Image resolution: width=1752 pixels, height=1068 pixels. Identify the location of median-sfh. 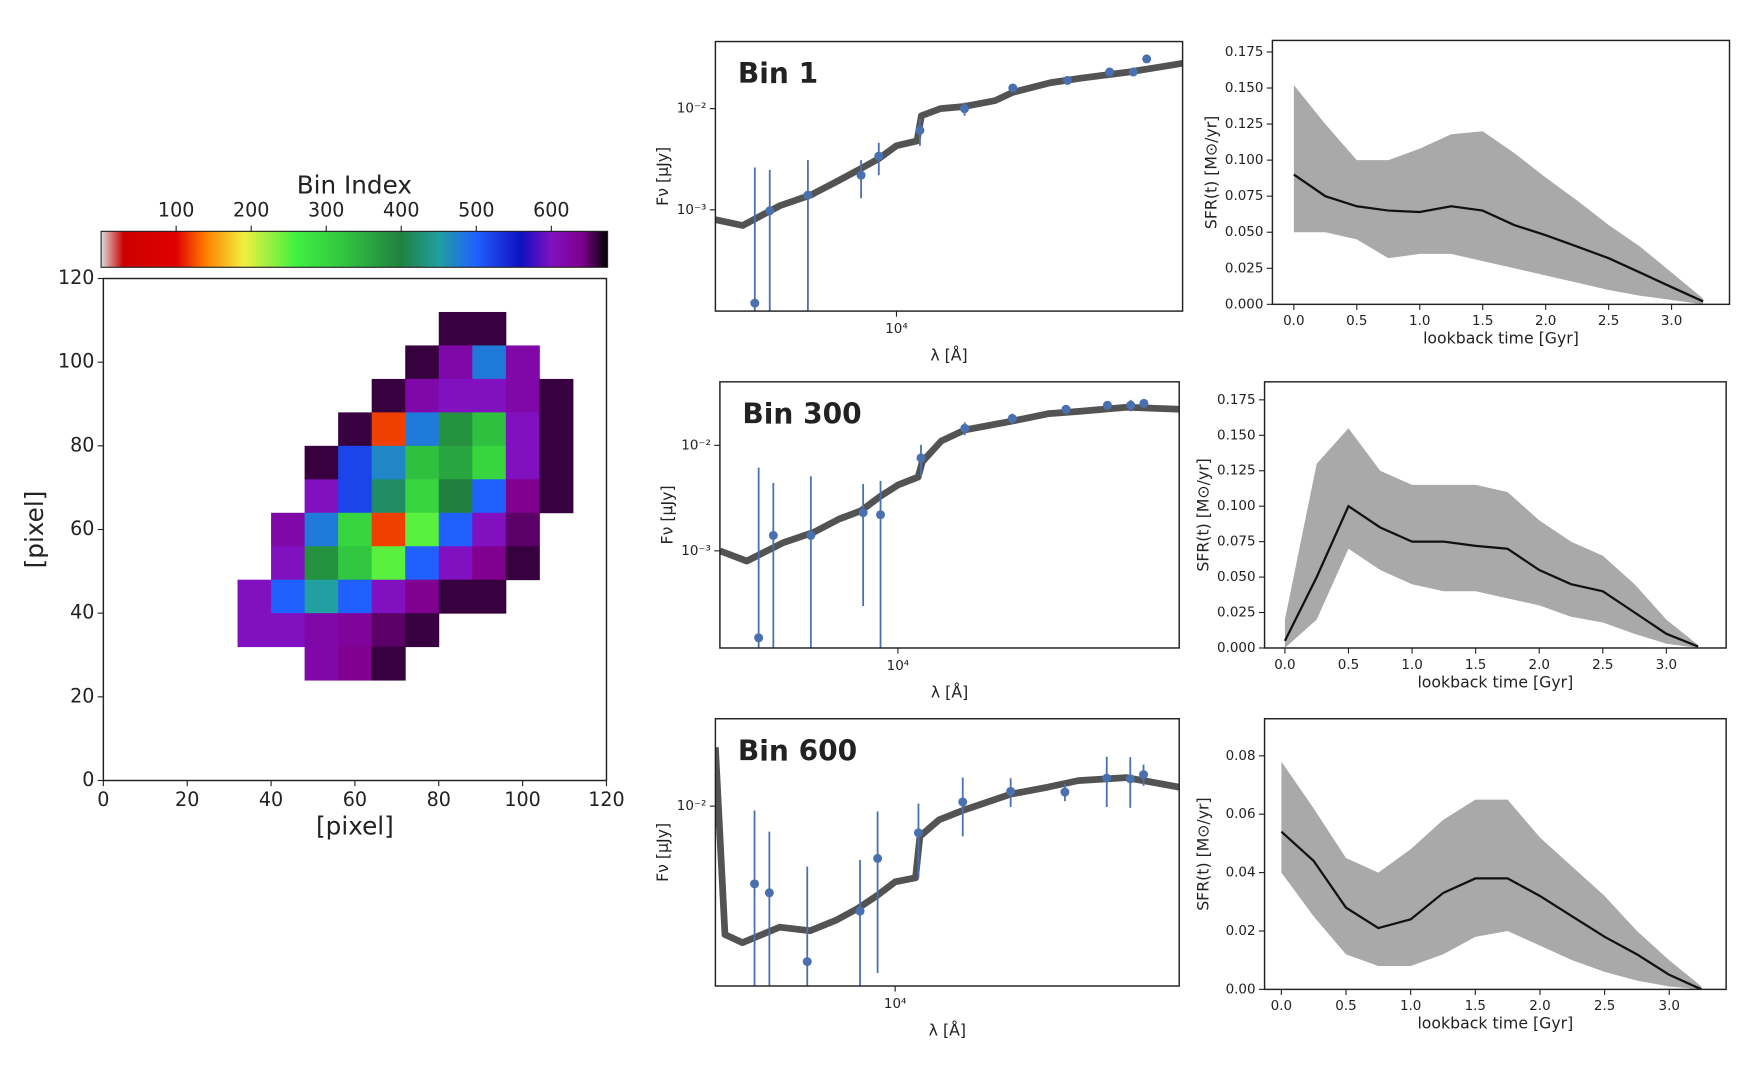
(1498, 238).